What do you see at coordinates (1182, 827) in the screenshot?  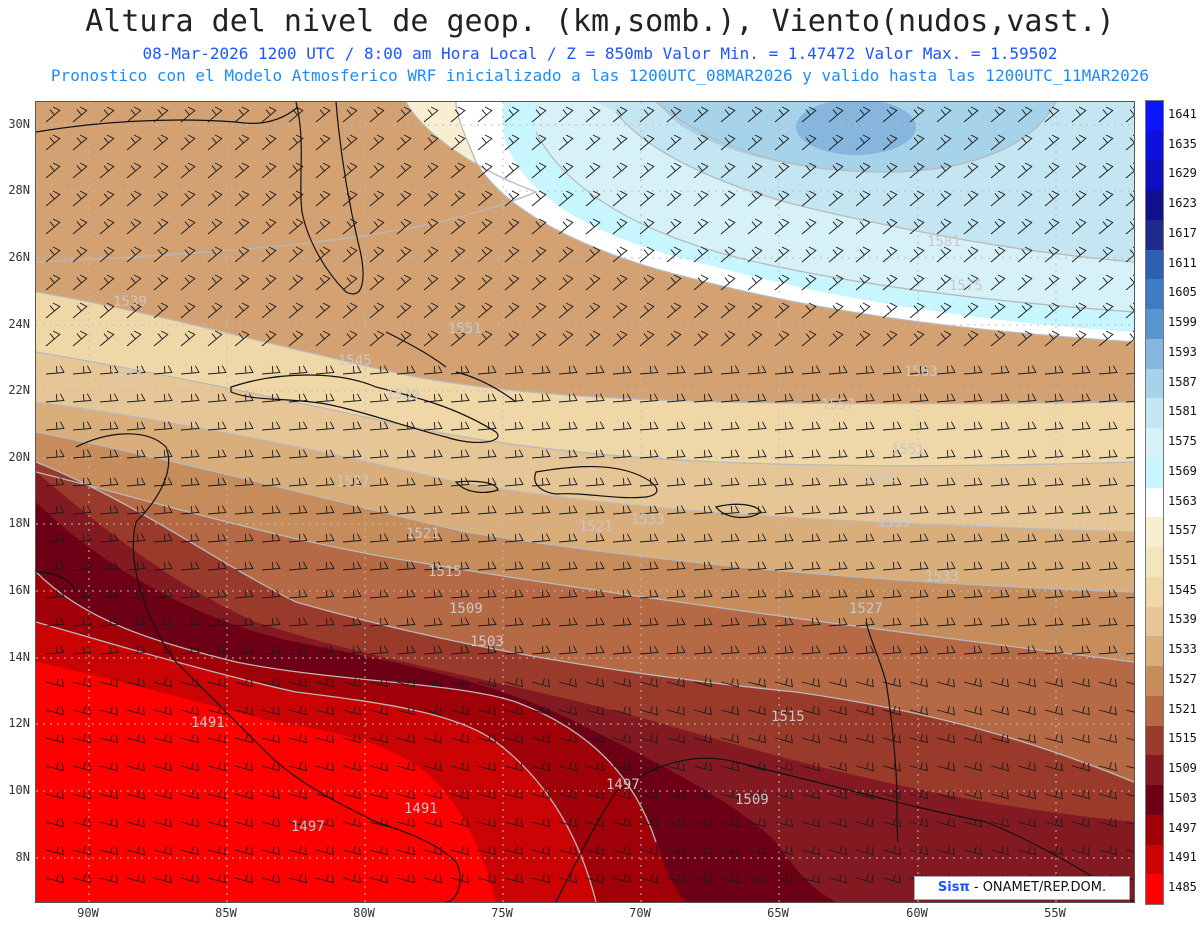 I see `colorbar-label: 1497` at bounding box center [1182, 827].